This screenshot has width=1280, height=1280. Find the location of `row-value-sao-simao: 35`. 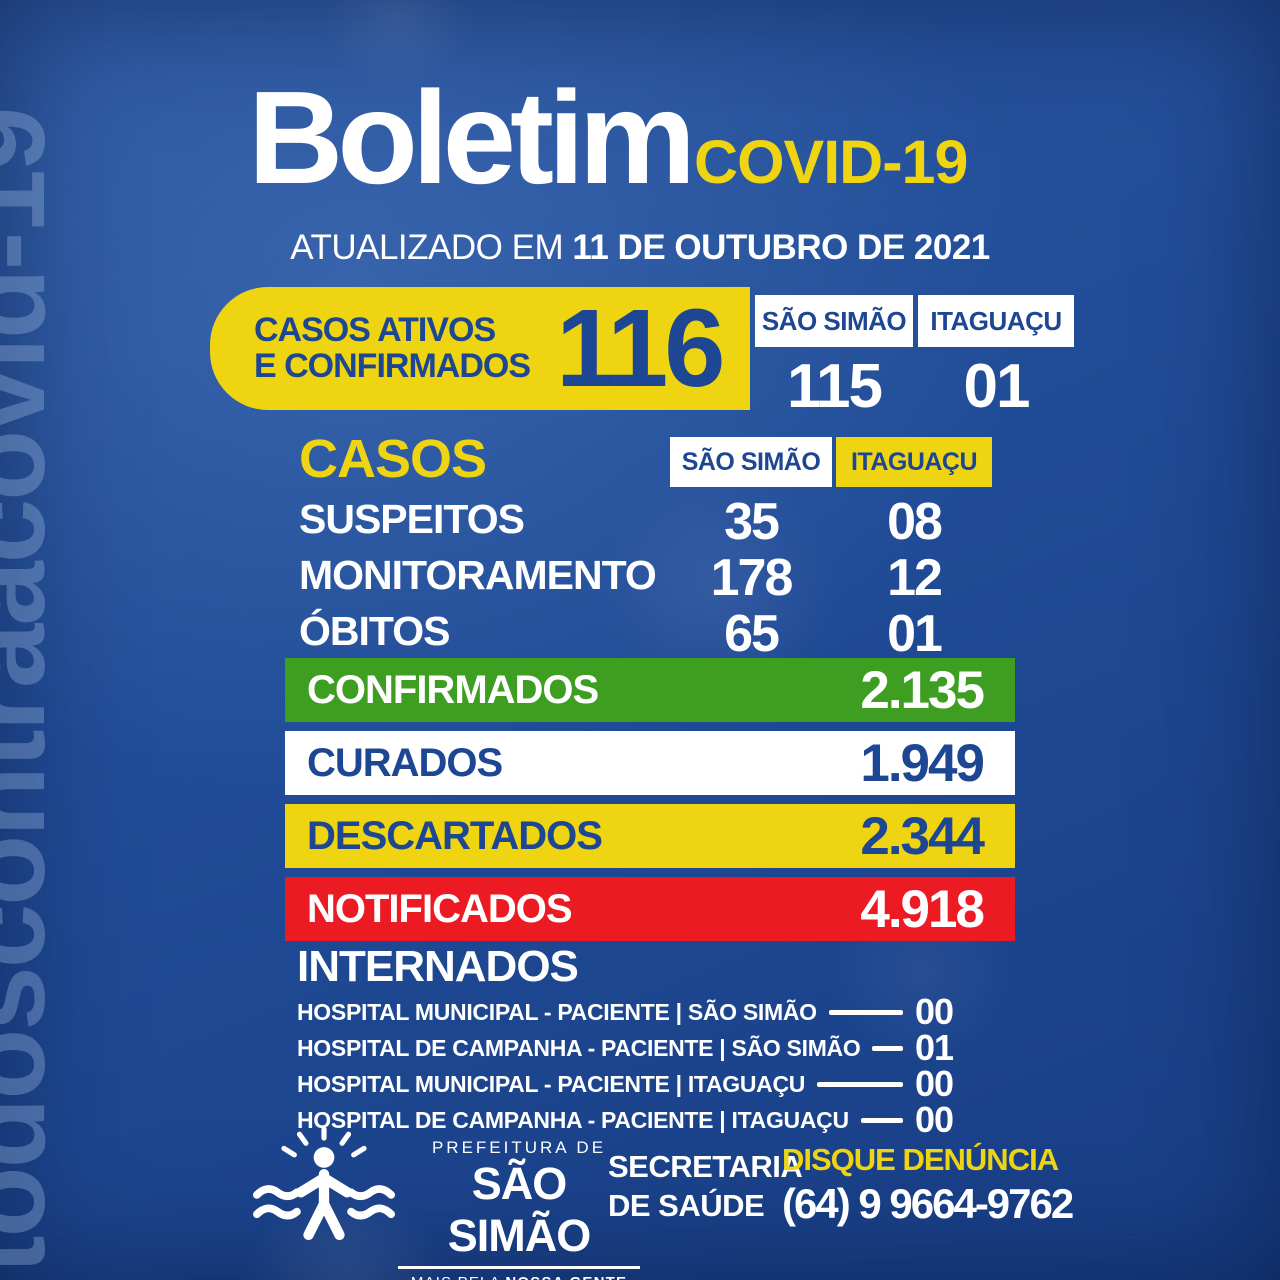

row-value-sao-simao: 35 is located at coordinates (752, 522).